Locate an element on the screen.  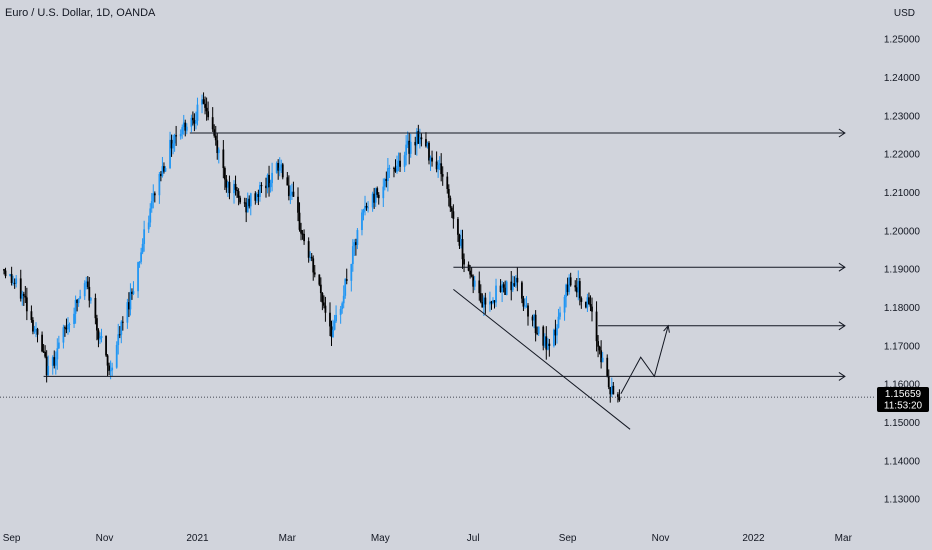
descending-trendline is located at coordinates (542, 359).